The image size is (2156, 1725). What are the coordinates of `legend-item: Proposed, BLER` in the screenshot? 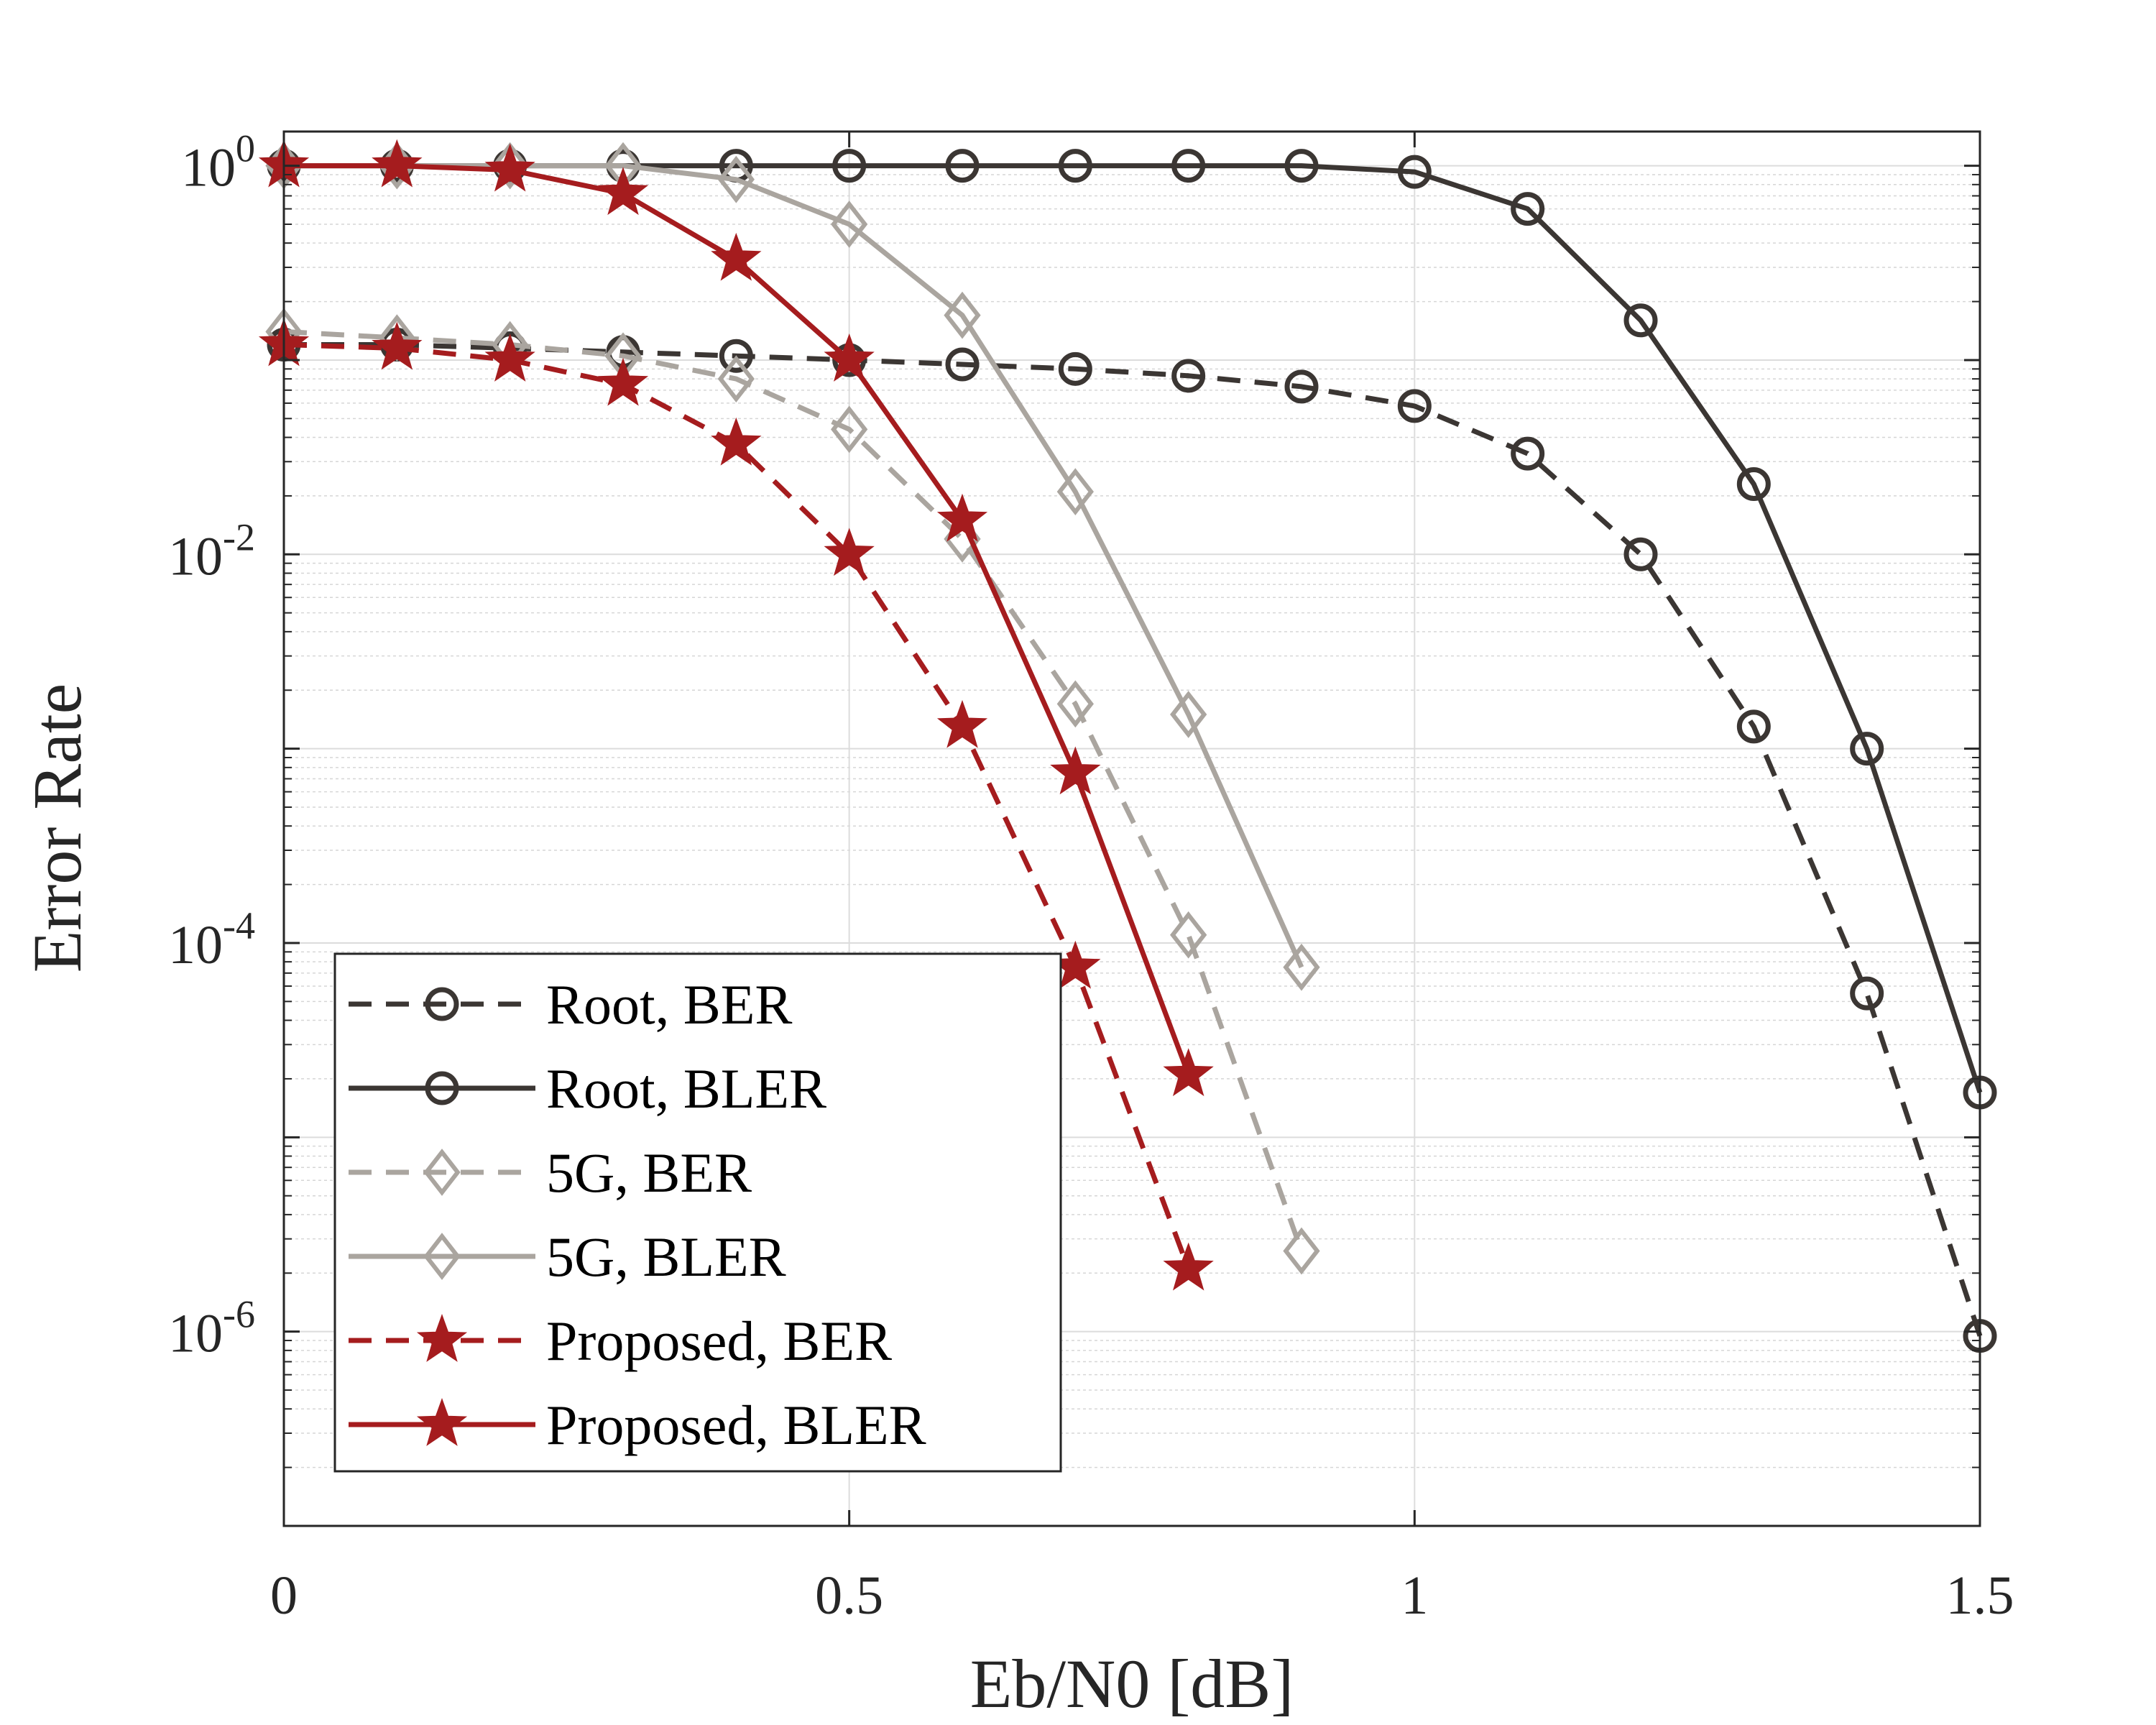 It's located at (637, 1425).